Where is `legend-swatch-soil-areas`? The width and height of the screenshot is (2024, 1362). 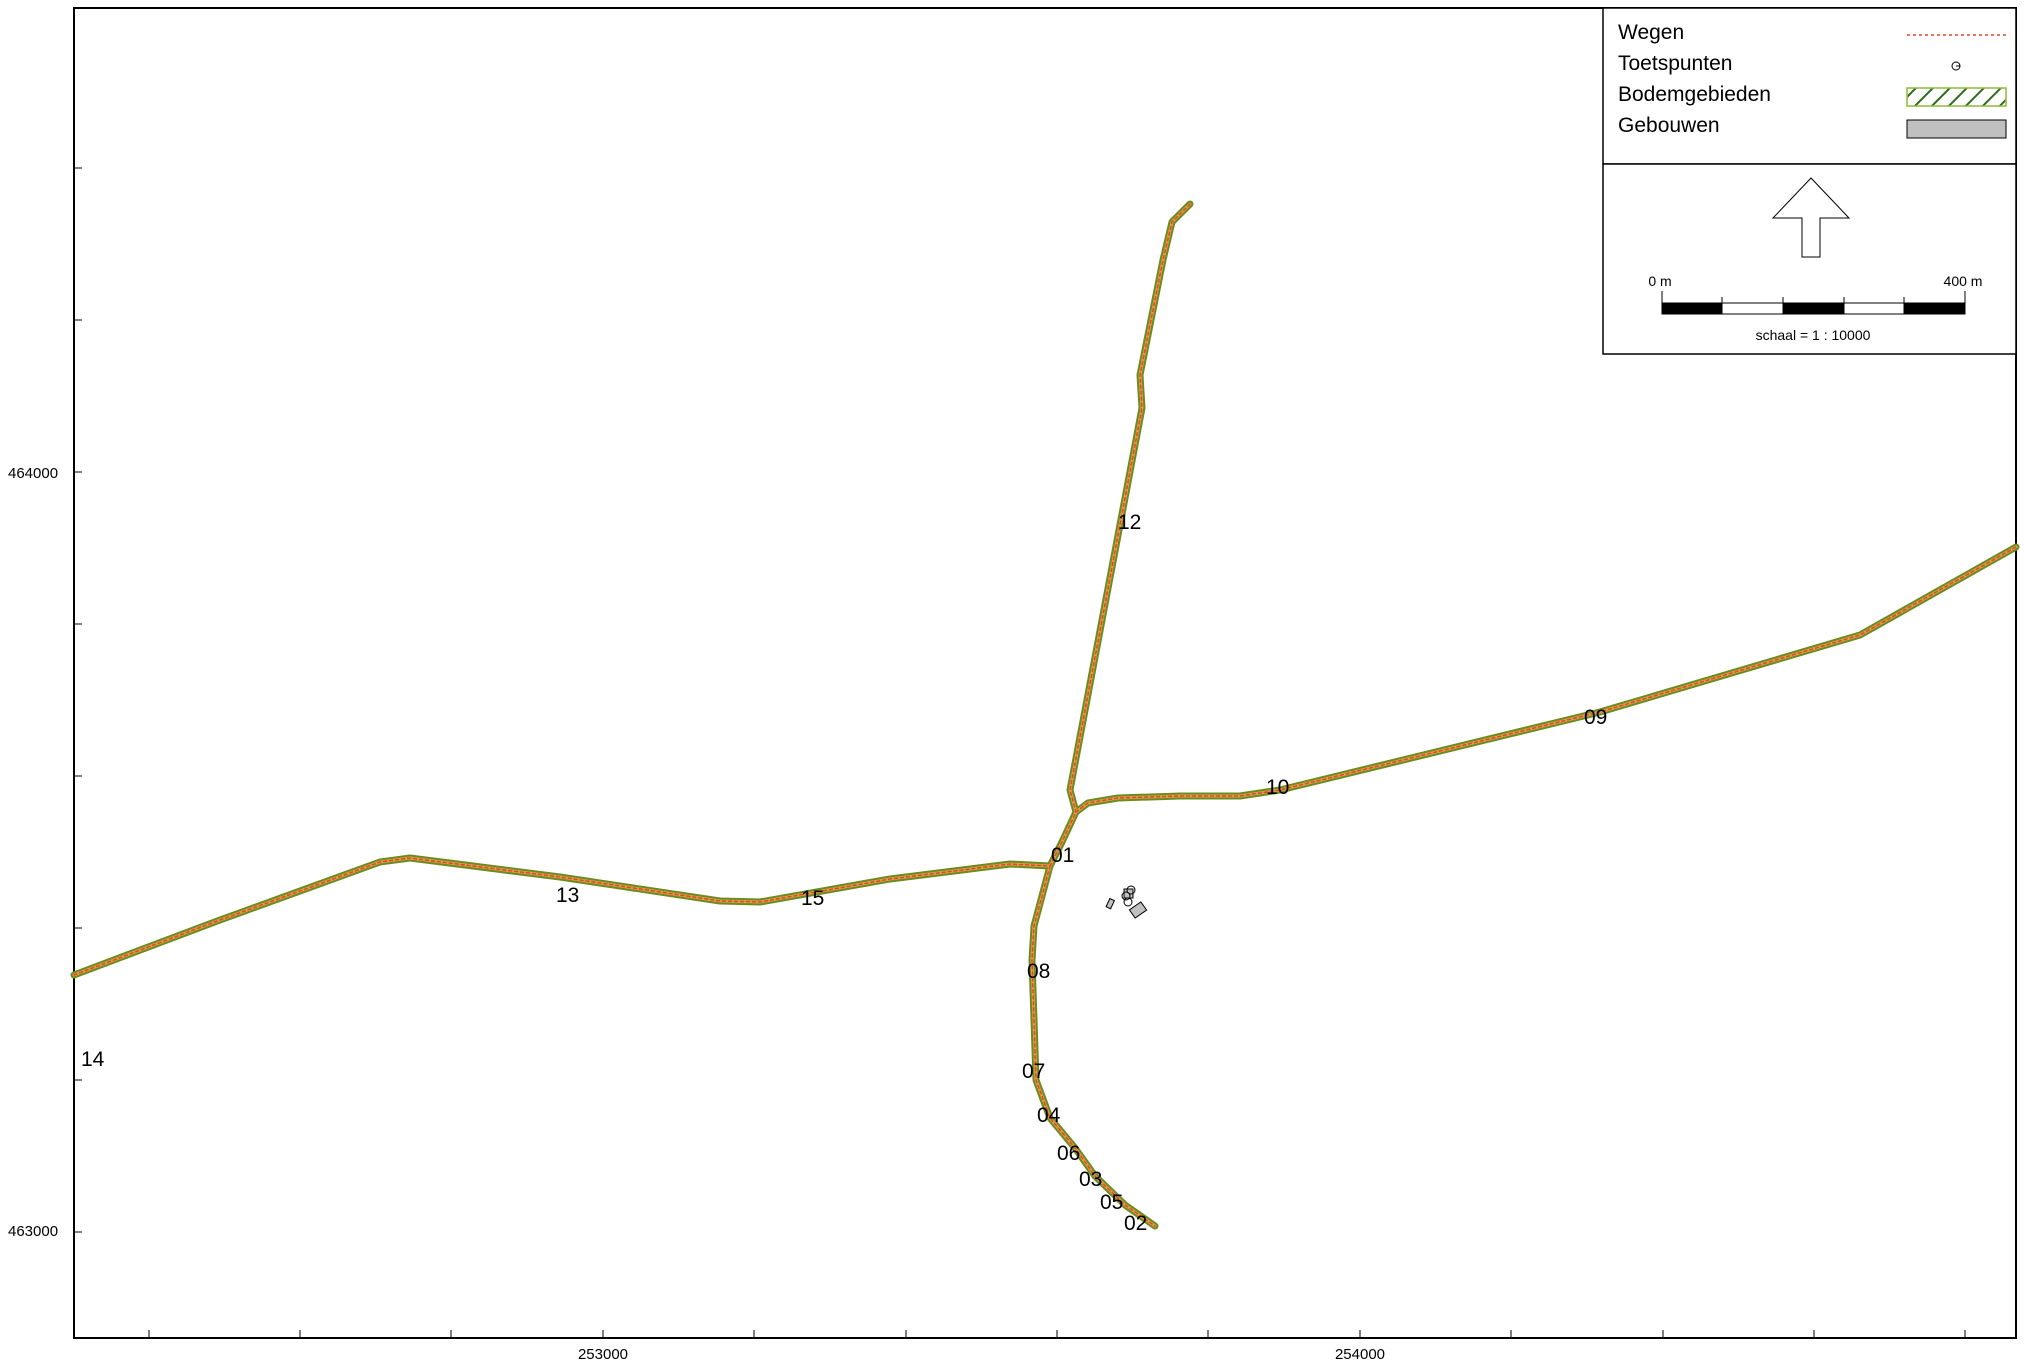
legend-swatch-soil-areas is located at coordinates (1956, 97).